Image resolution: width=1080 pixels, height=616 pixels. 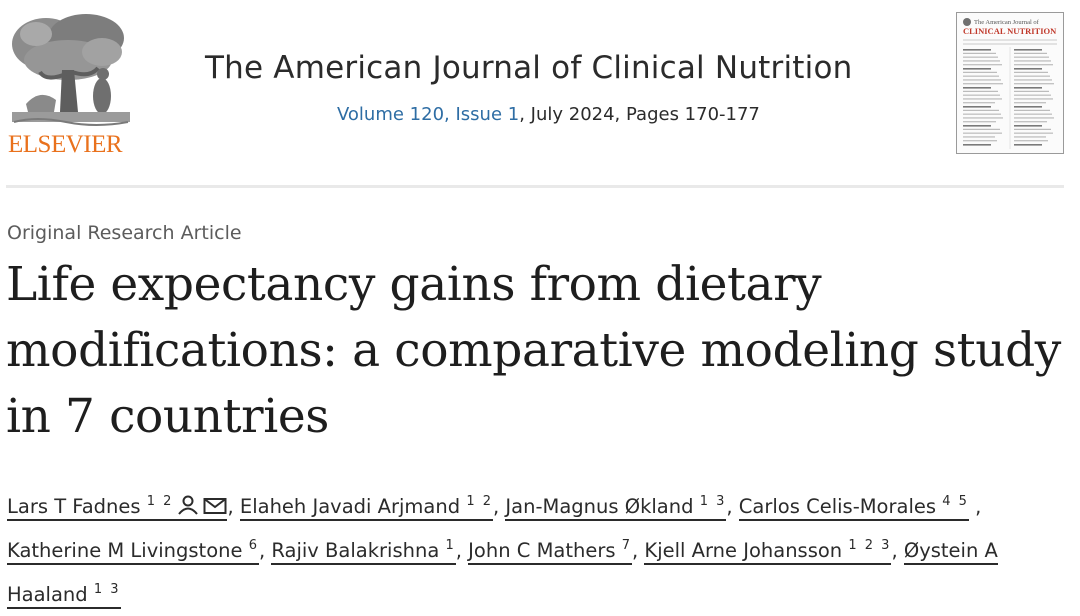 What do you see at coordinates (215, 506) in the screenshot?
I see `email-icon` at bounding box center [215, 506].